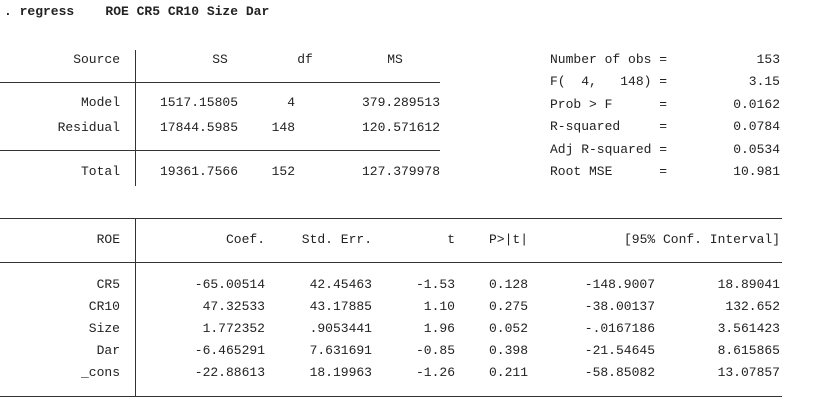 Image resolution: width=815 pixels, height=420 pixels. I want to click on coef-cell: 42.45463, so click(340, 284).